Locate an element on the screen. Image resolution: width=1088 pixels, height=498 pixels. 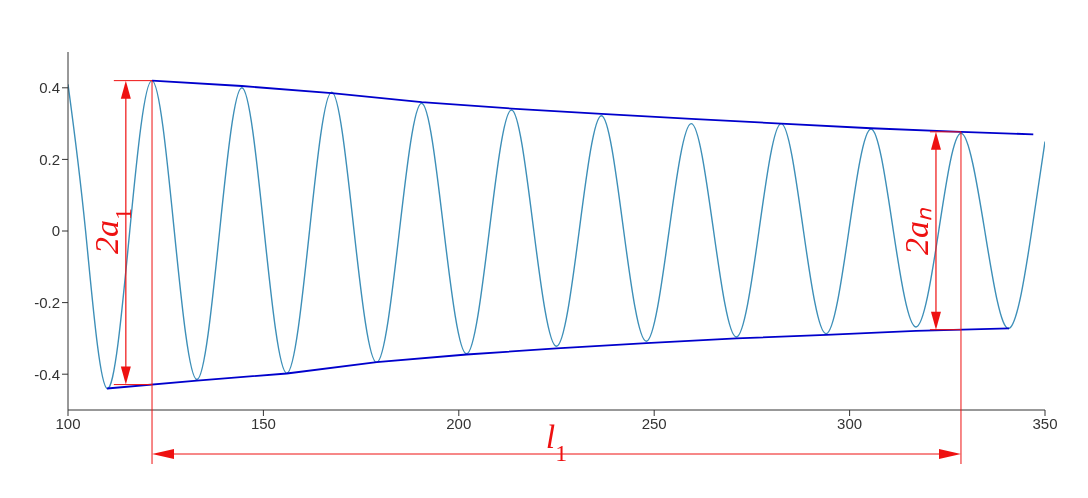
y-tick-label: 0.4 is located at coordinates (49, 88).